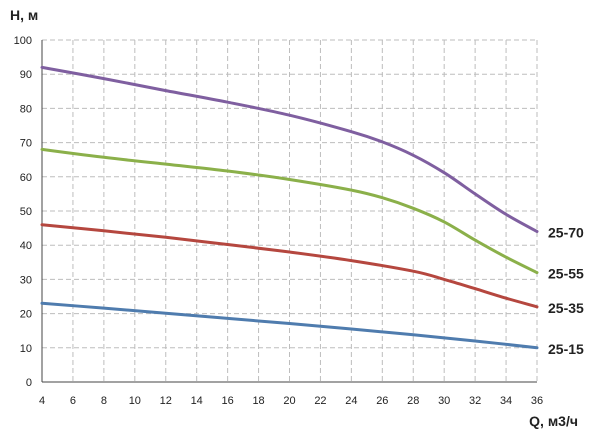 The width and height of the screenshot is (596, 436). Describe the element at coordinates (104, 401) in the screenshot. I see `x-tick-label: 8` at that location.